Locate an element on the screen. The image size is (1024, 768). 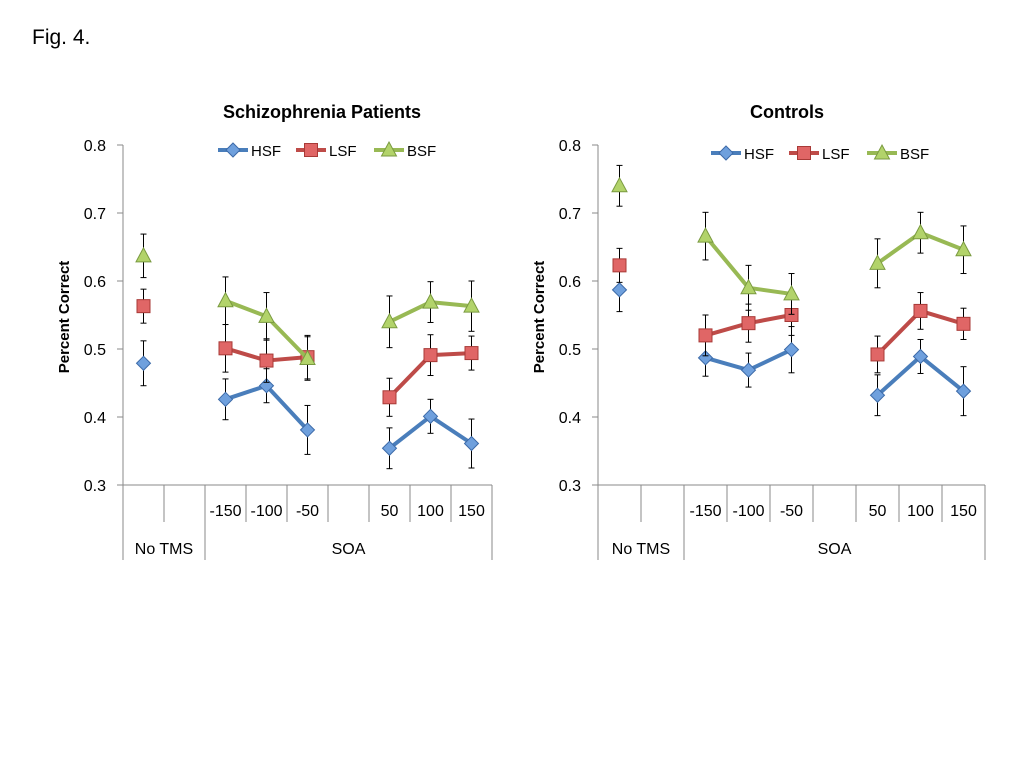
figure-label: Fig. 4. is located at coordinates (61, 37).